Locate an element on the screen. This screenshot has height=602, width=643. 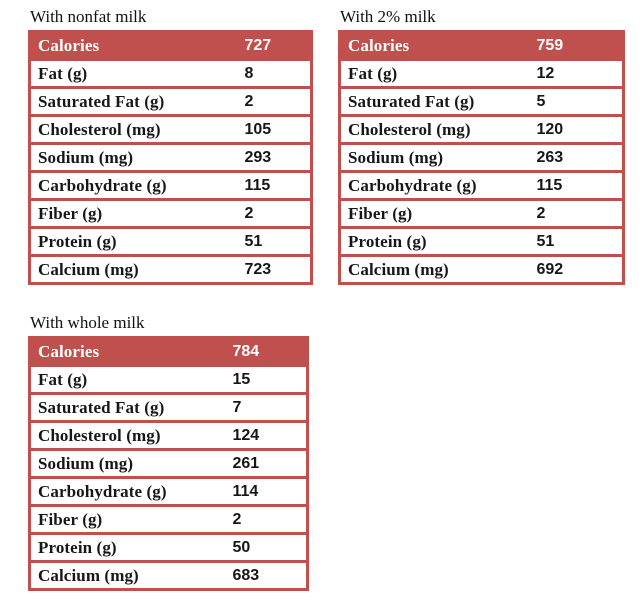
row-value: 683 is located at coordinates (266, 575).